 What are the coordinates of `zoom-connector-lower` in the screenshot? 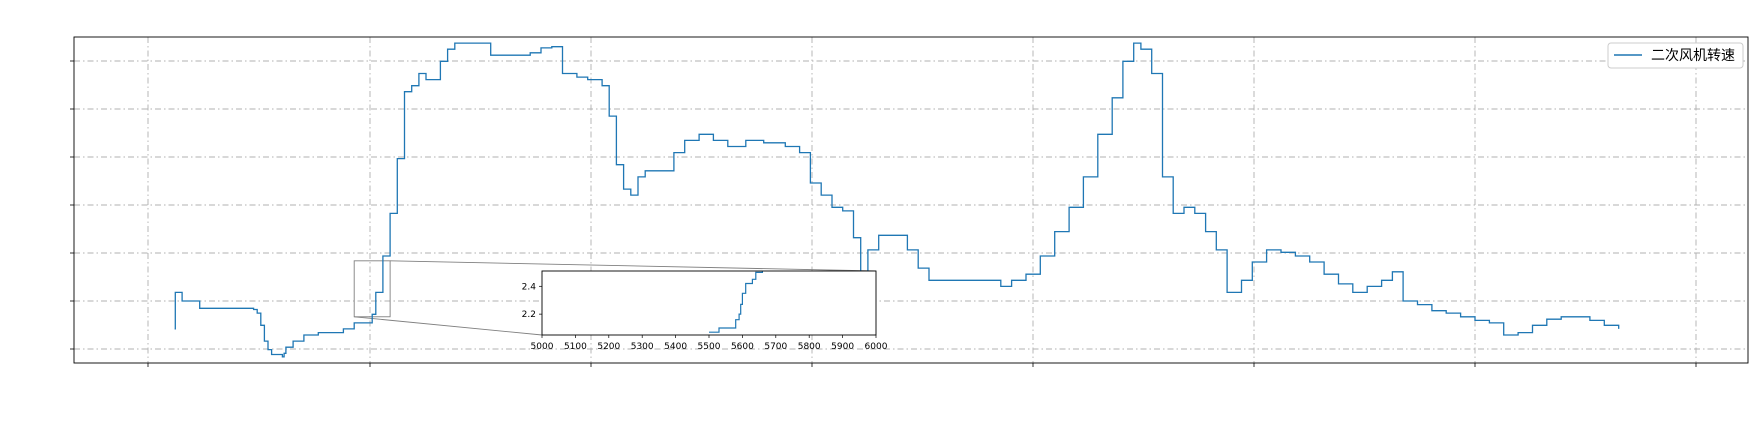 It's located at (448, 326).